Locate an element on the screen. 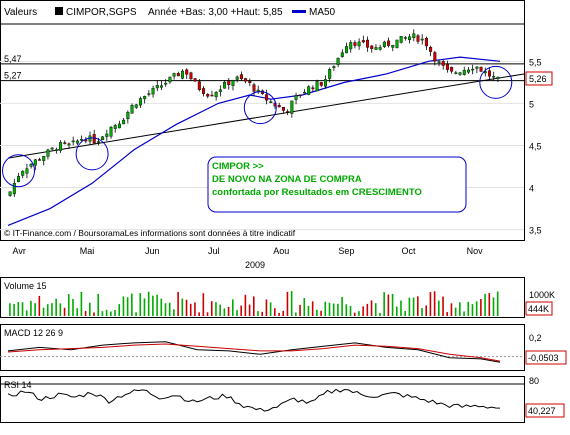  rsi-last-tag is located at coordinates (545, 410).